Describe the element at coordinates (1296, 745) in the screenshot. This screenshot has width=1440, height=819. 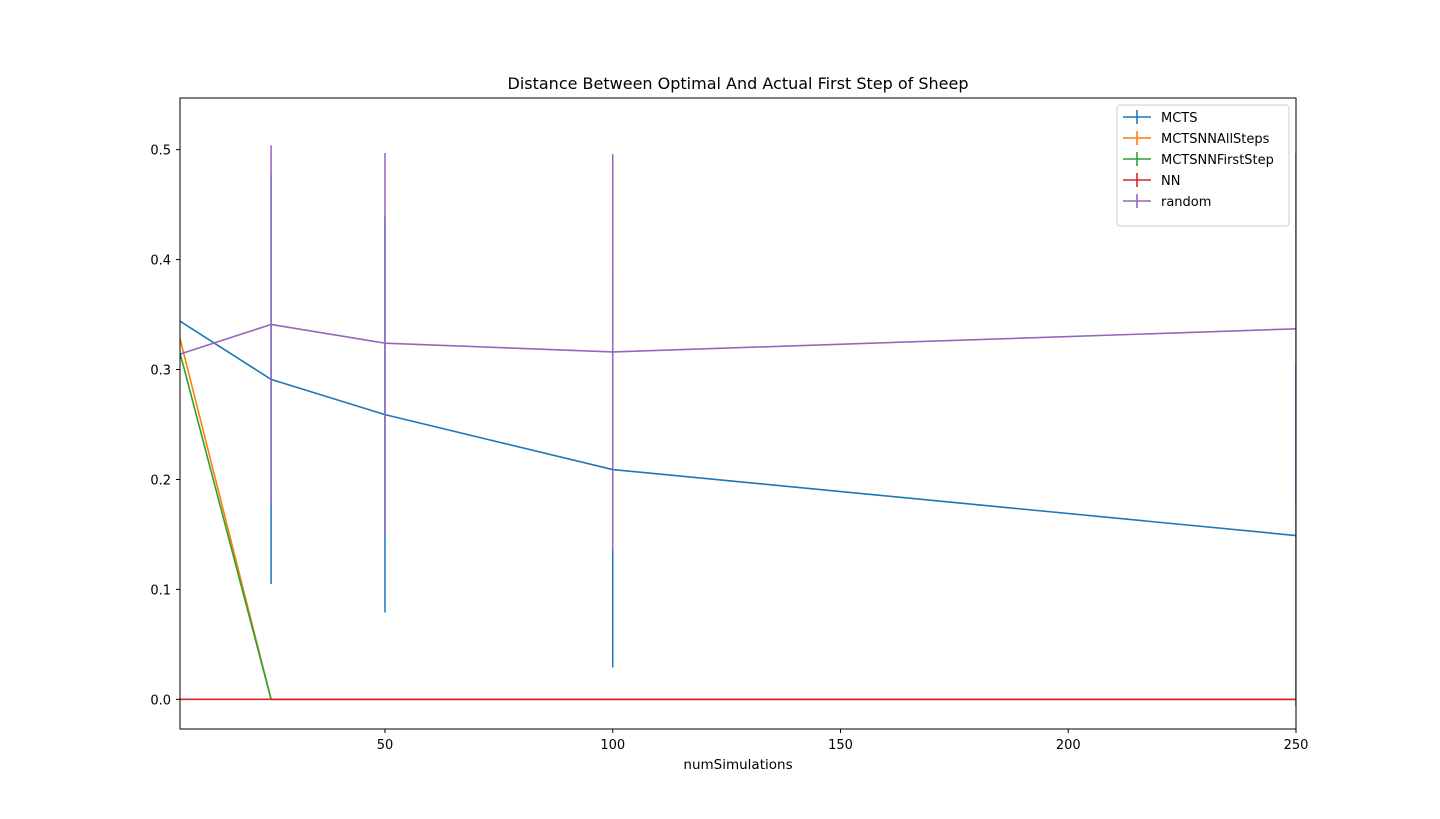
I see `x-tick-label: 250` at that location.